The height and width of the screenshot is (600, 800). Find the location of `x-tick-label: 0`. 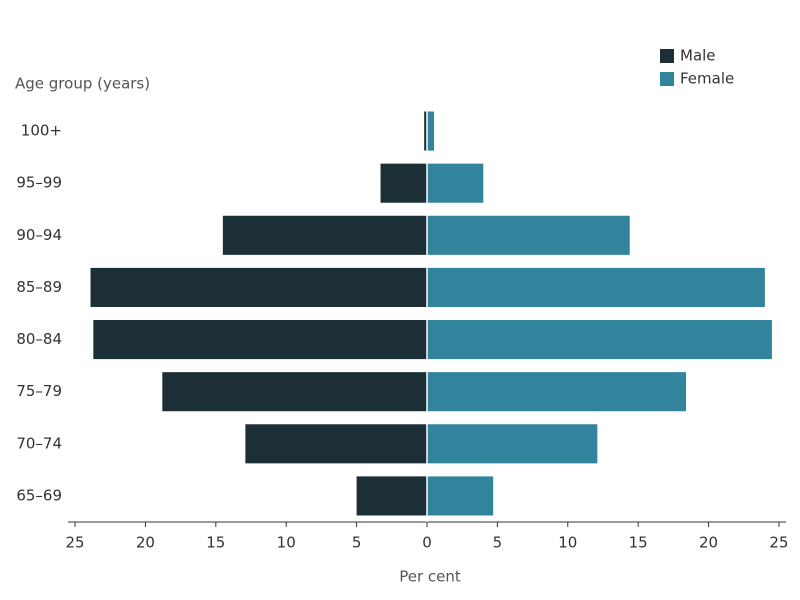

x-tick-label: 0 is located at coordinates (427, 543).